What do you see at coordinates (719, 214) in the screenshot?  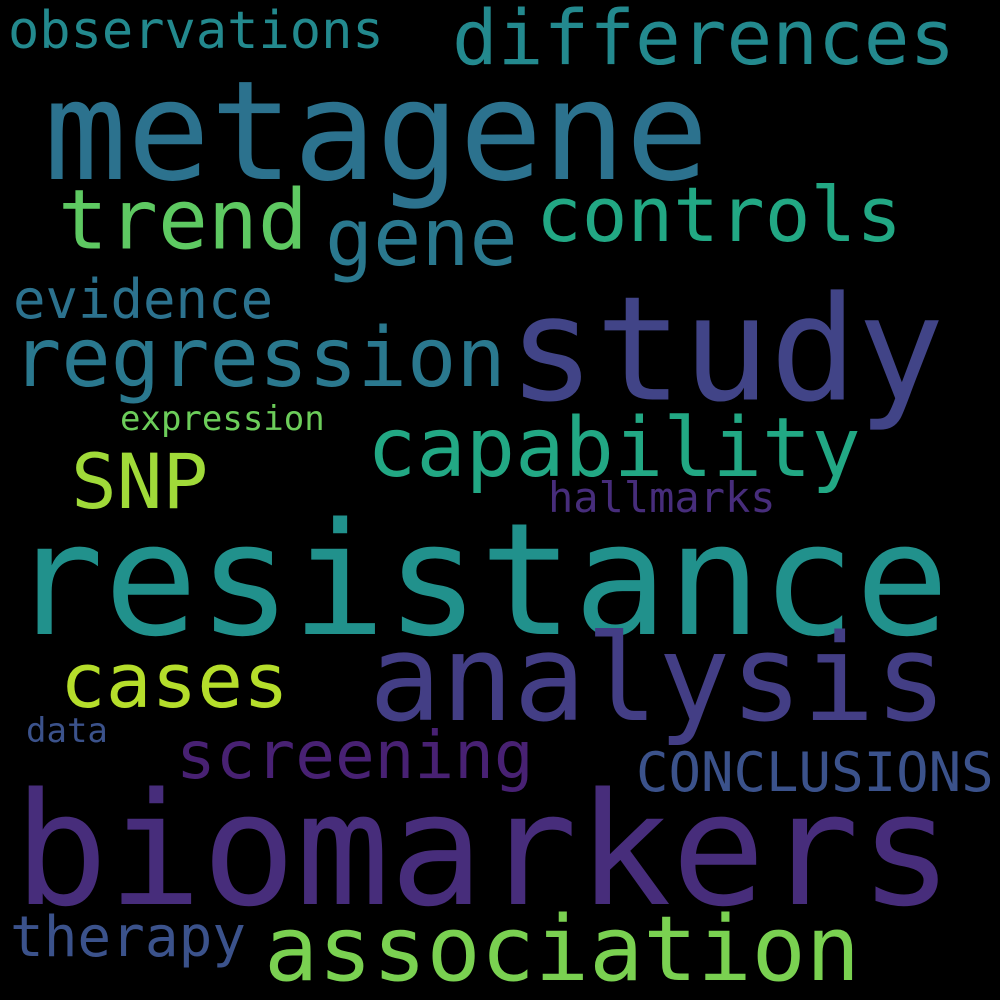 I see `word-controls: controls` at bounding box center [719, 214].